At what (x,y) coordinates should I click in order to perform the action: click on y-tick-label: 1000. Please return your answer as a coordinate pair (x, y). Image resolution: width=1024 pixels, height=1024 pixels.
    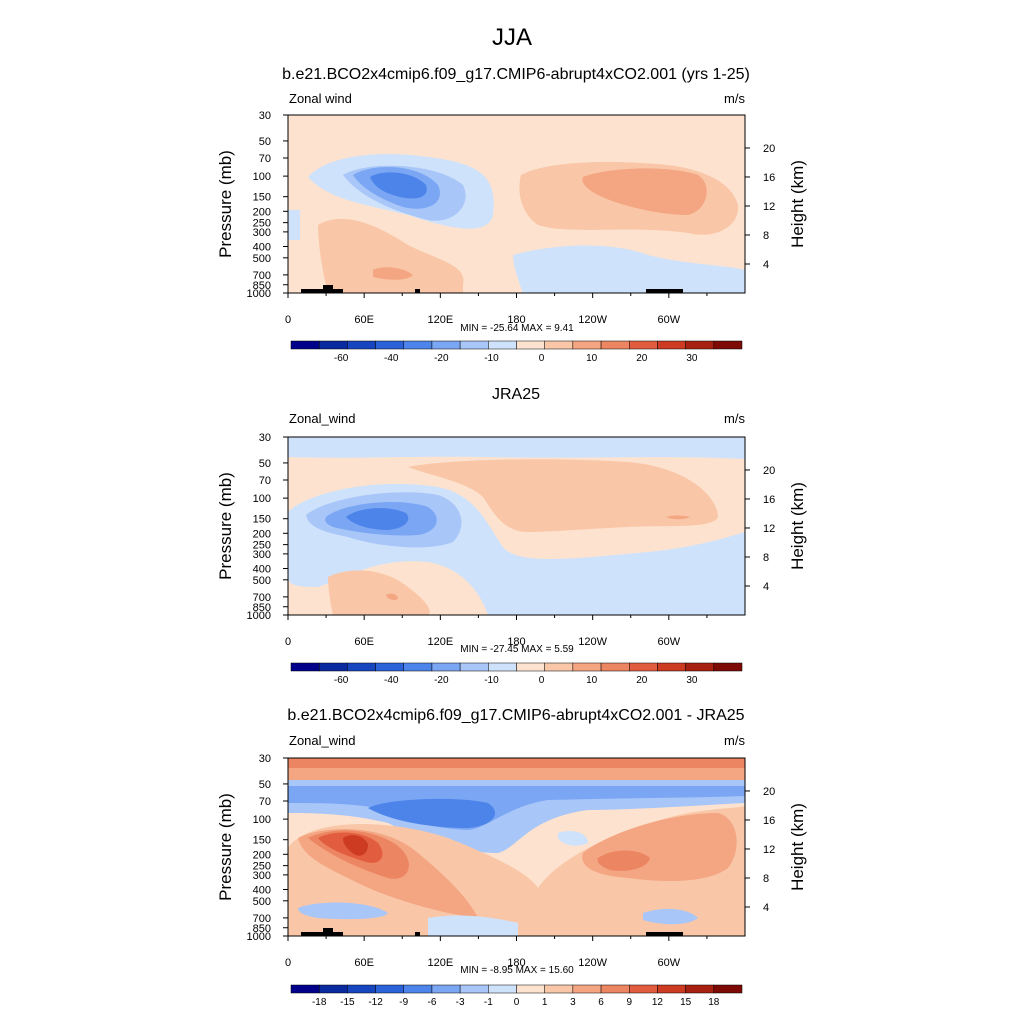
    Looking at the image, I should click on (259, 616).